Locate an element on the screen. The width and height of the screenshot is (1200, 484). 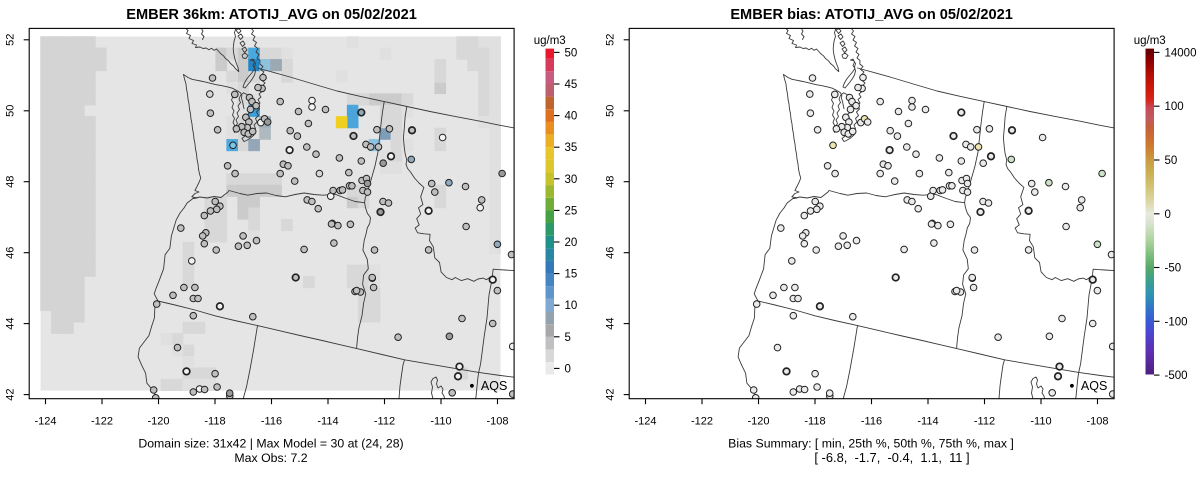
svg-text: 100 is located at coordinates (1174, 107).